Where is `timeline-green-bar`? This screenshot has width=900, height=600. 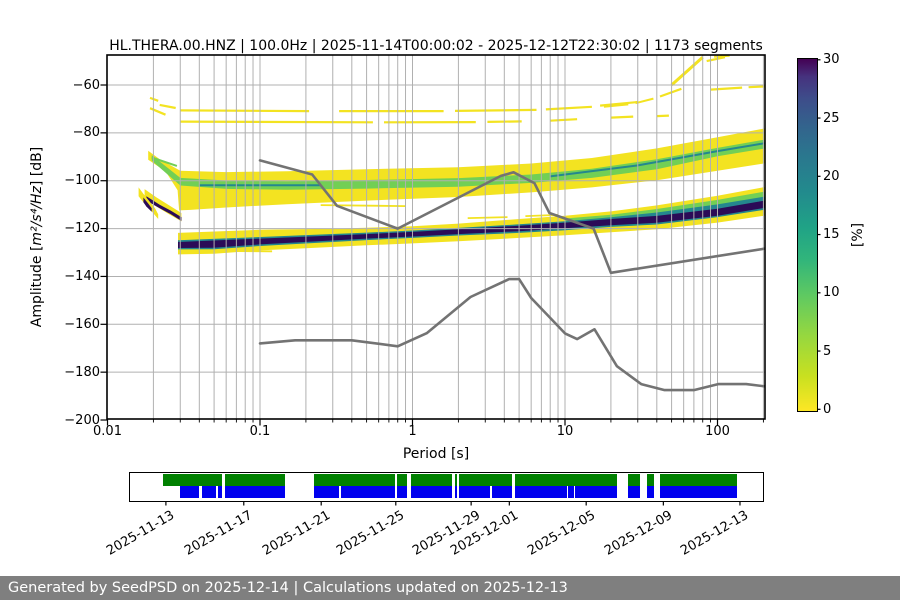
timeline-green-bar is located at coordinates (450, 479).